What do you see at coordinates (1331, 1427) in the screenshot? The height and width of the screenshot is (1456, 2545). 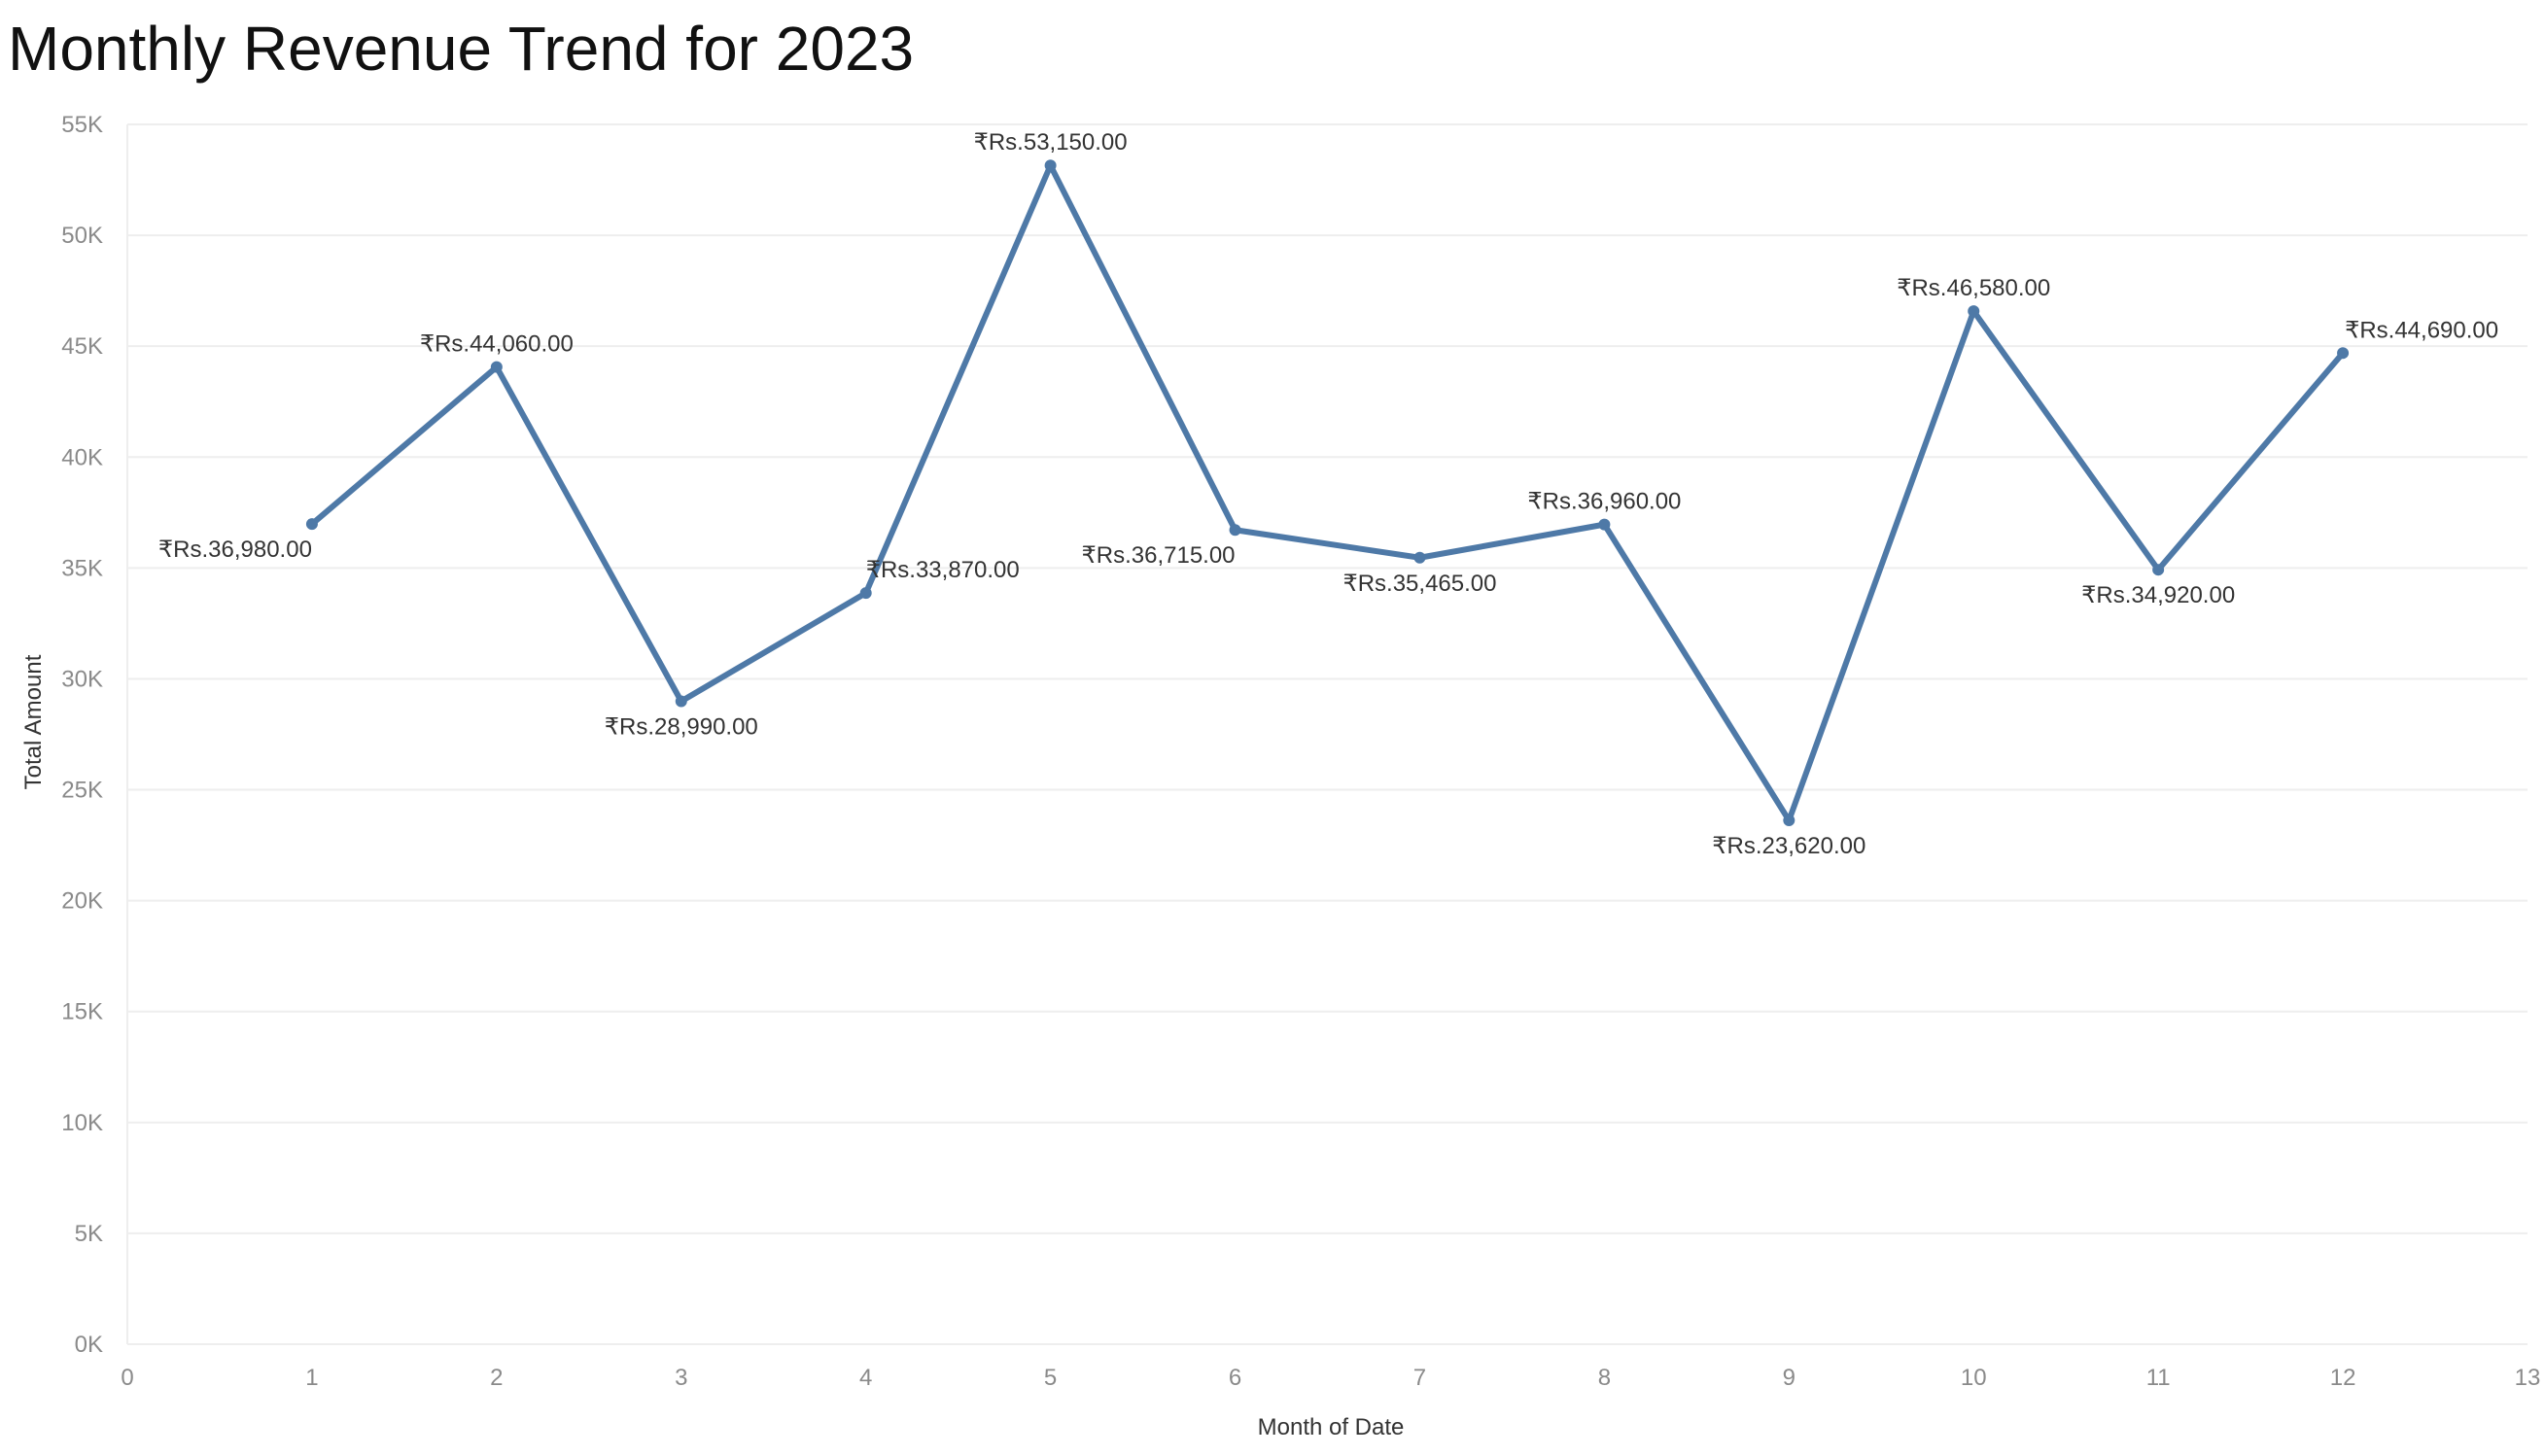 I see `x-axis-title: Month of Date` at bounding box center [1331, 1427].